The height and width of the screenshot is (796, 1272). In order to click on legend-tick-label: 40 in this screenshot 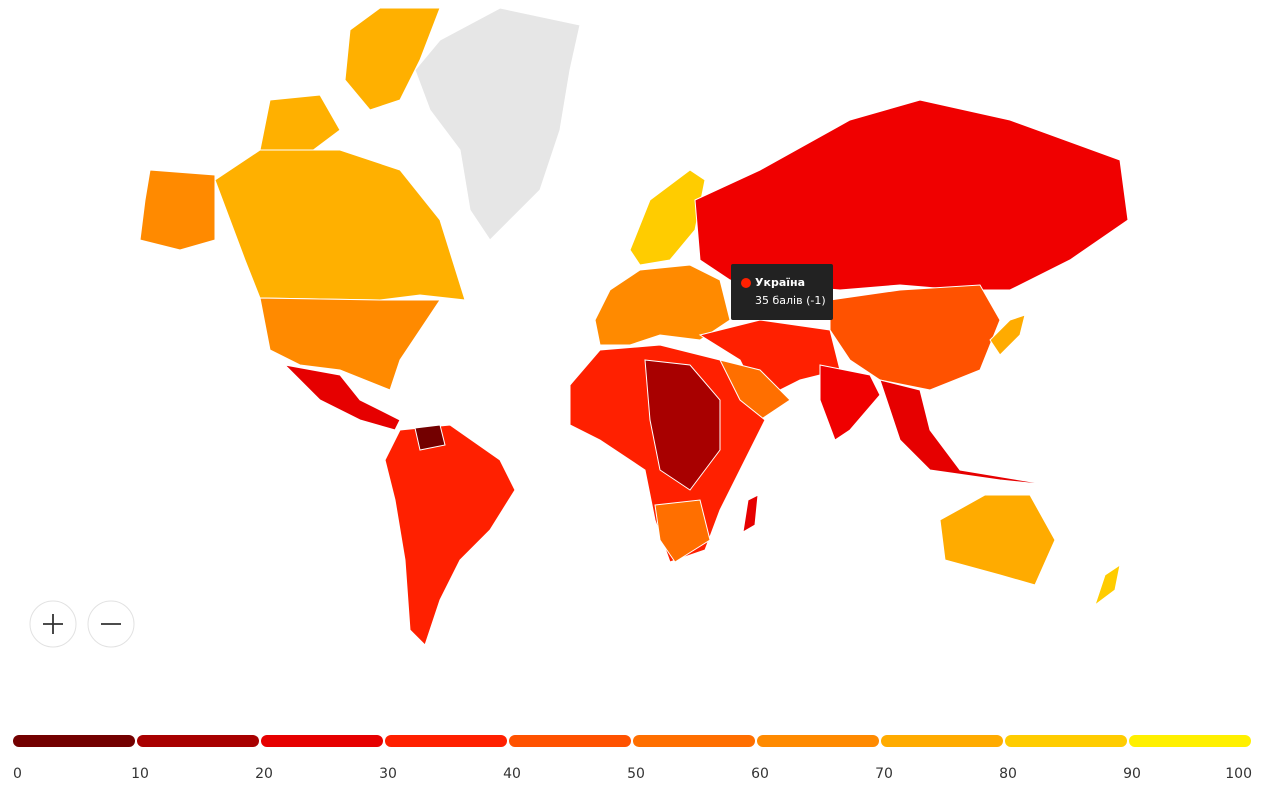, I will do `click(512, 774)`.